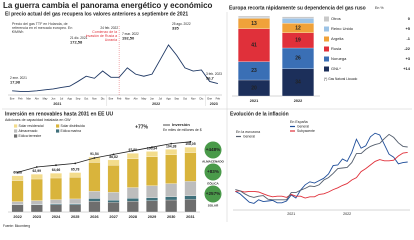 Image resolution: width=414 pixels, height=240 pixels. Describe the element at coordinates (109, 28) in the screenshot. I see `event-date: 24 feb. 2022` at that location.